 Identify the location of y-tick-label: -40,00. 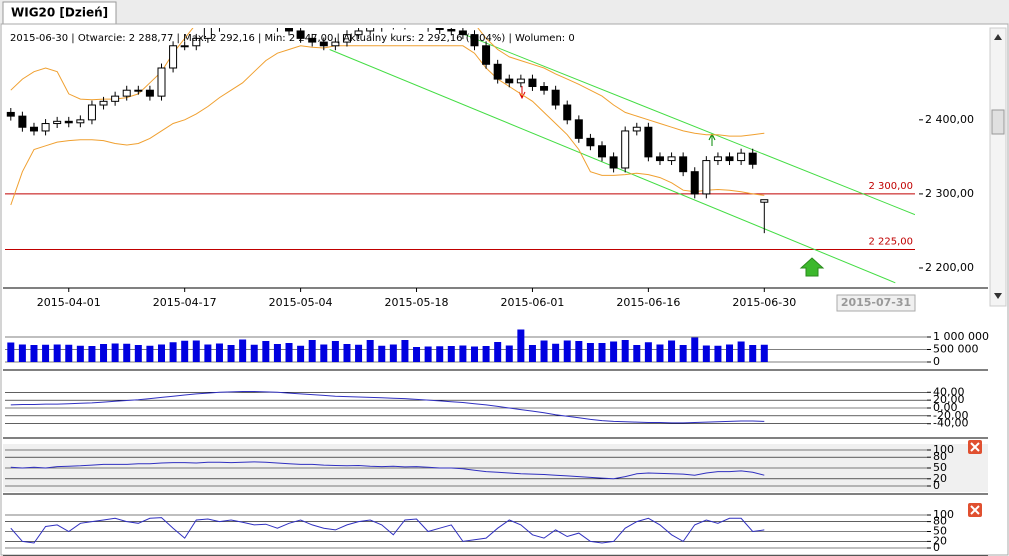
(950, 423).